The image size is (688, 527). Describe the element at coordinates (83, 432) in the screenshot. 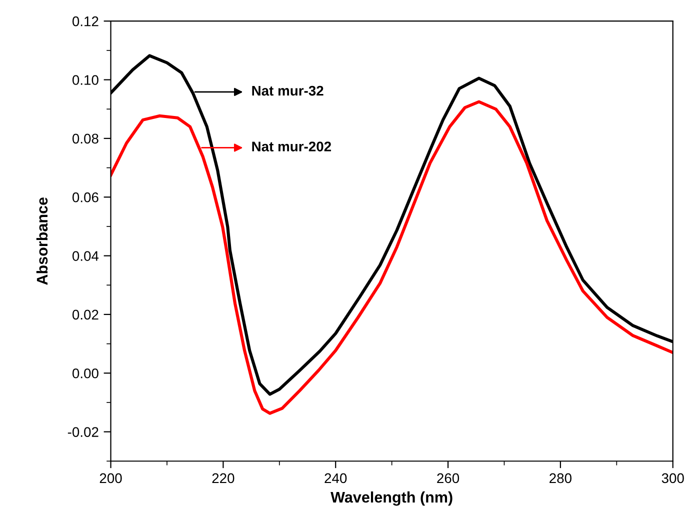

I see `y-tick-label: -0.02` at that location.